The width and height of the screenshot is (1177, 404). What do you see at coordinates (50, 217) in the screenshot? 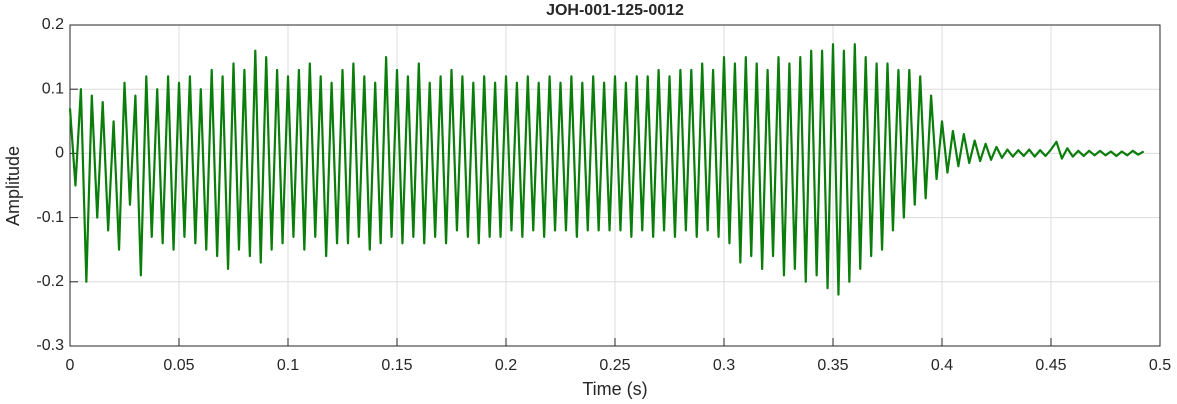
I see `y-tick-label: -0.1` at bounding box center [50, 217].